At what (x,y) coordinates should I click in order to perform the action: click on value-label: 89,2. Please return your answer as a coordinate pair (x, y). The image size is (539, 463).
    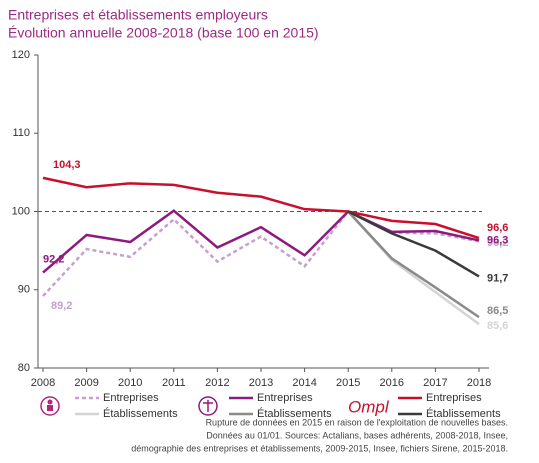
    Looking at the image, I should click on (61, 306).